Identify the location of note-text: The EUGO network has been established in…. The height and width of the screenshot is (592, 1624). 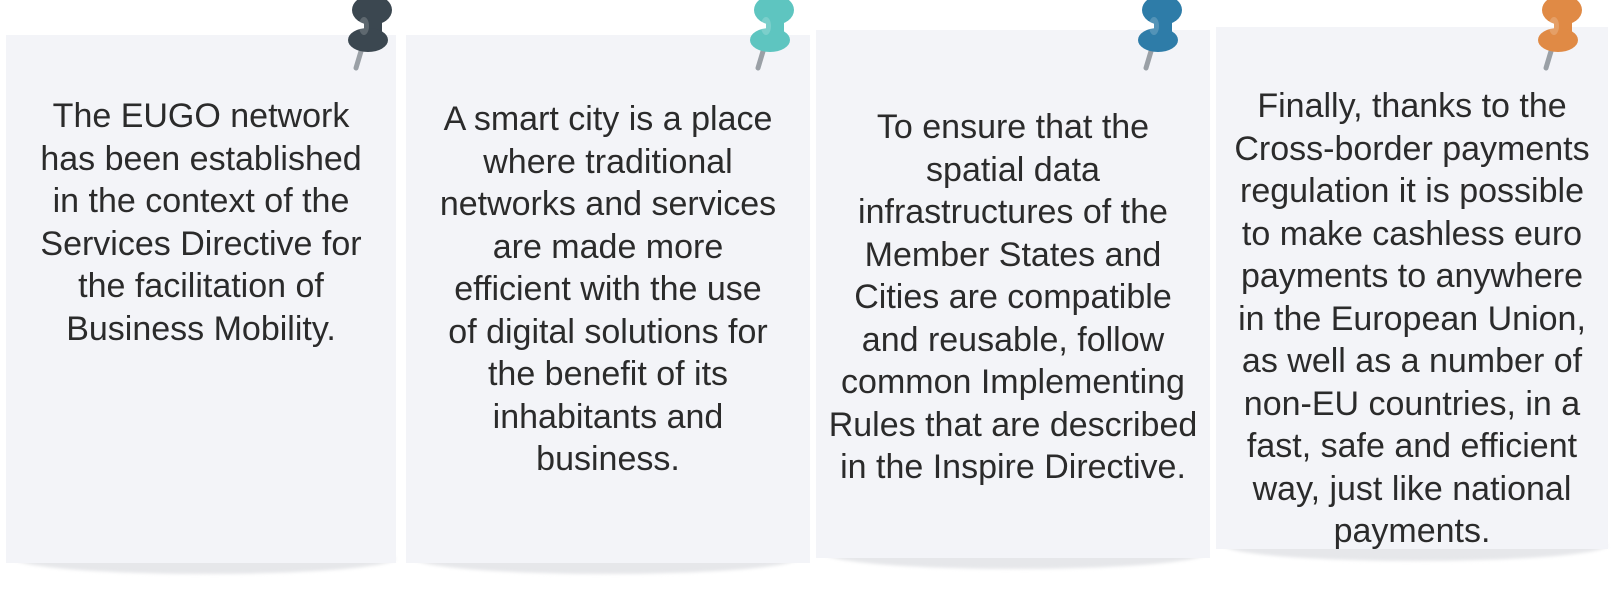
(201, 222).